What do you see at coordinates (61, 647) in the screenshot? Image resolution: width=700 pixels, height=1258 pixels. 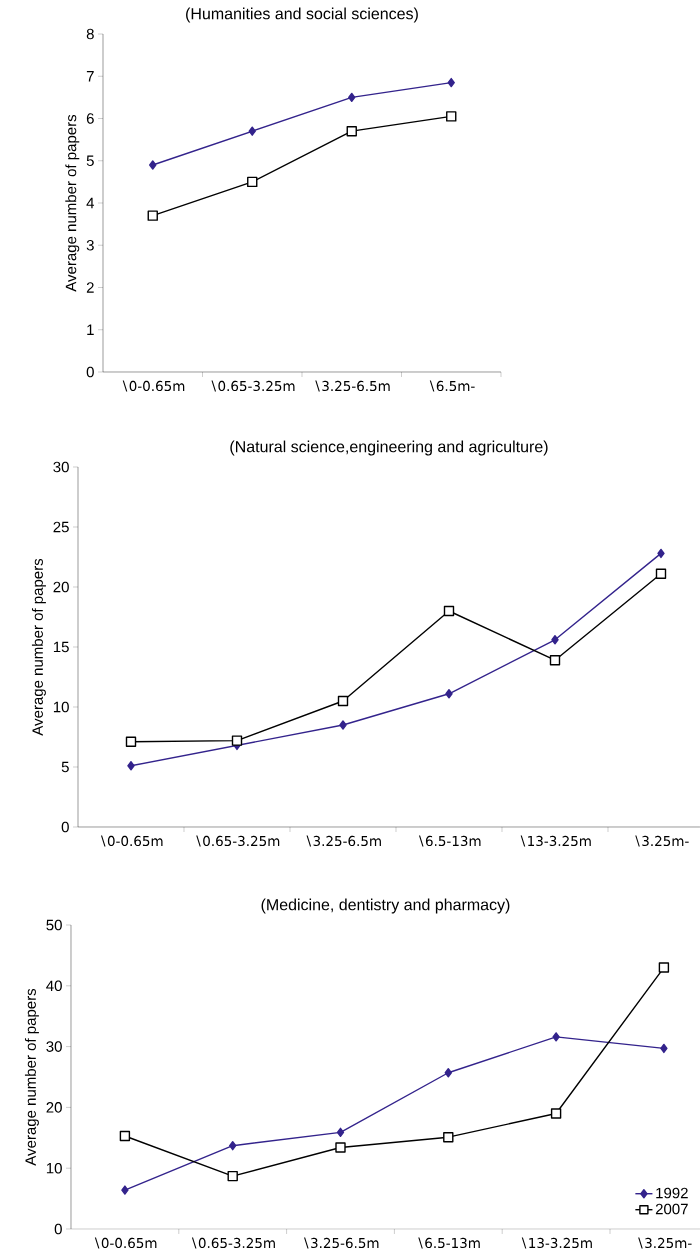 I see `y-tick-label: 15` at bounding box center [61, 647].